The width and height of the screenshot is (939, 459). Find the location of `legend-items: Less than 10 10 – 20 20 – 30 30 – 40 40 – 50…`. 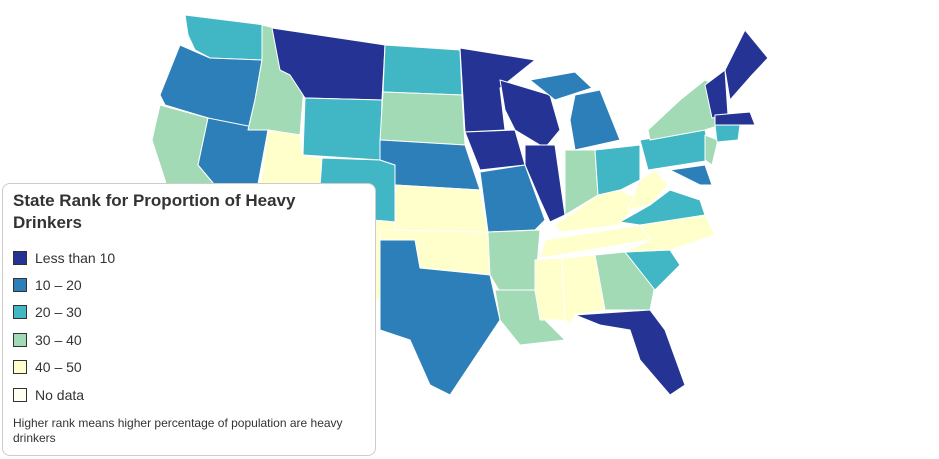

legend-items: Less than 10 10 – 20 20 – 30 30 – 40 40 – 50… is located at coordinates (189, 326).